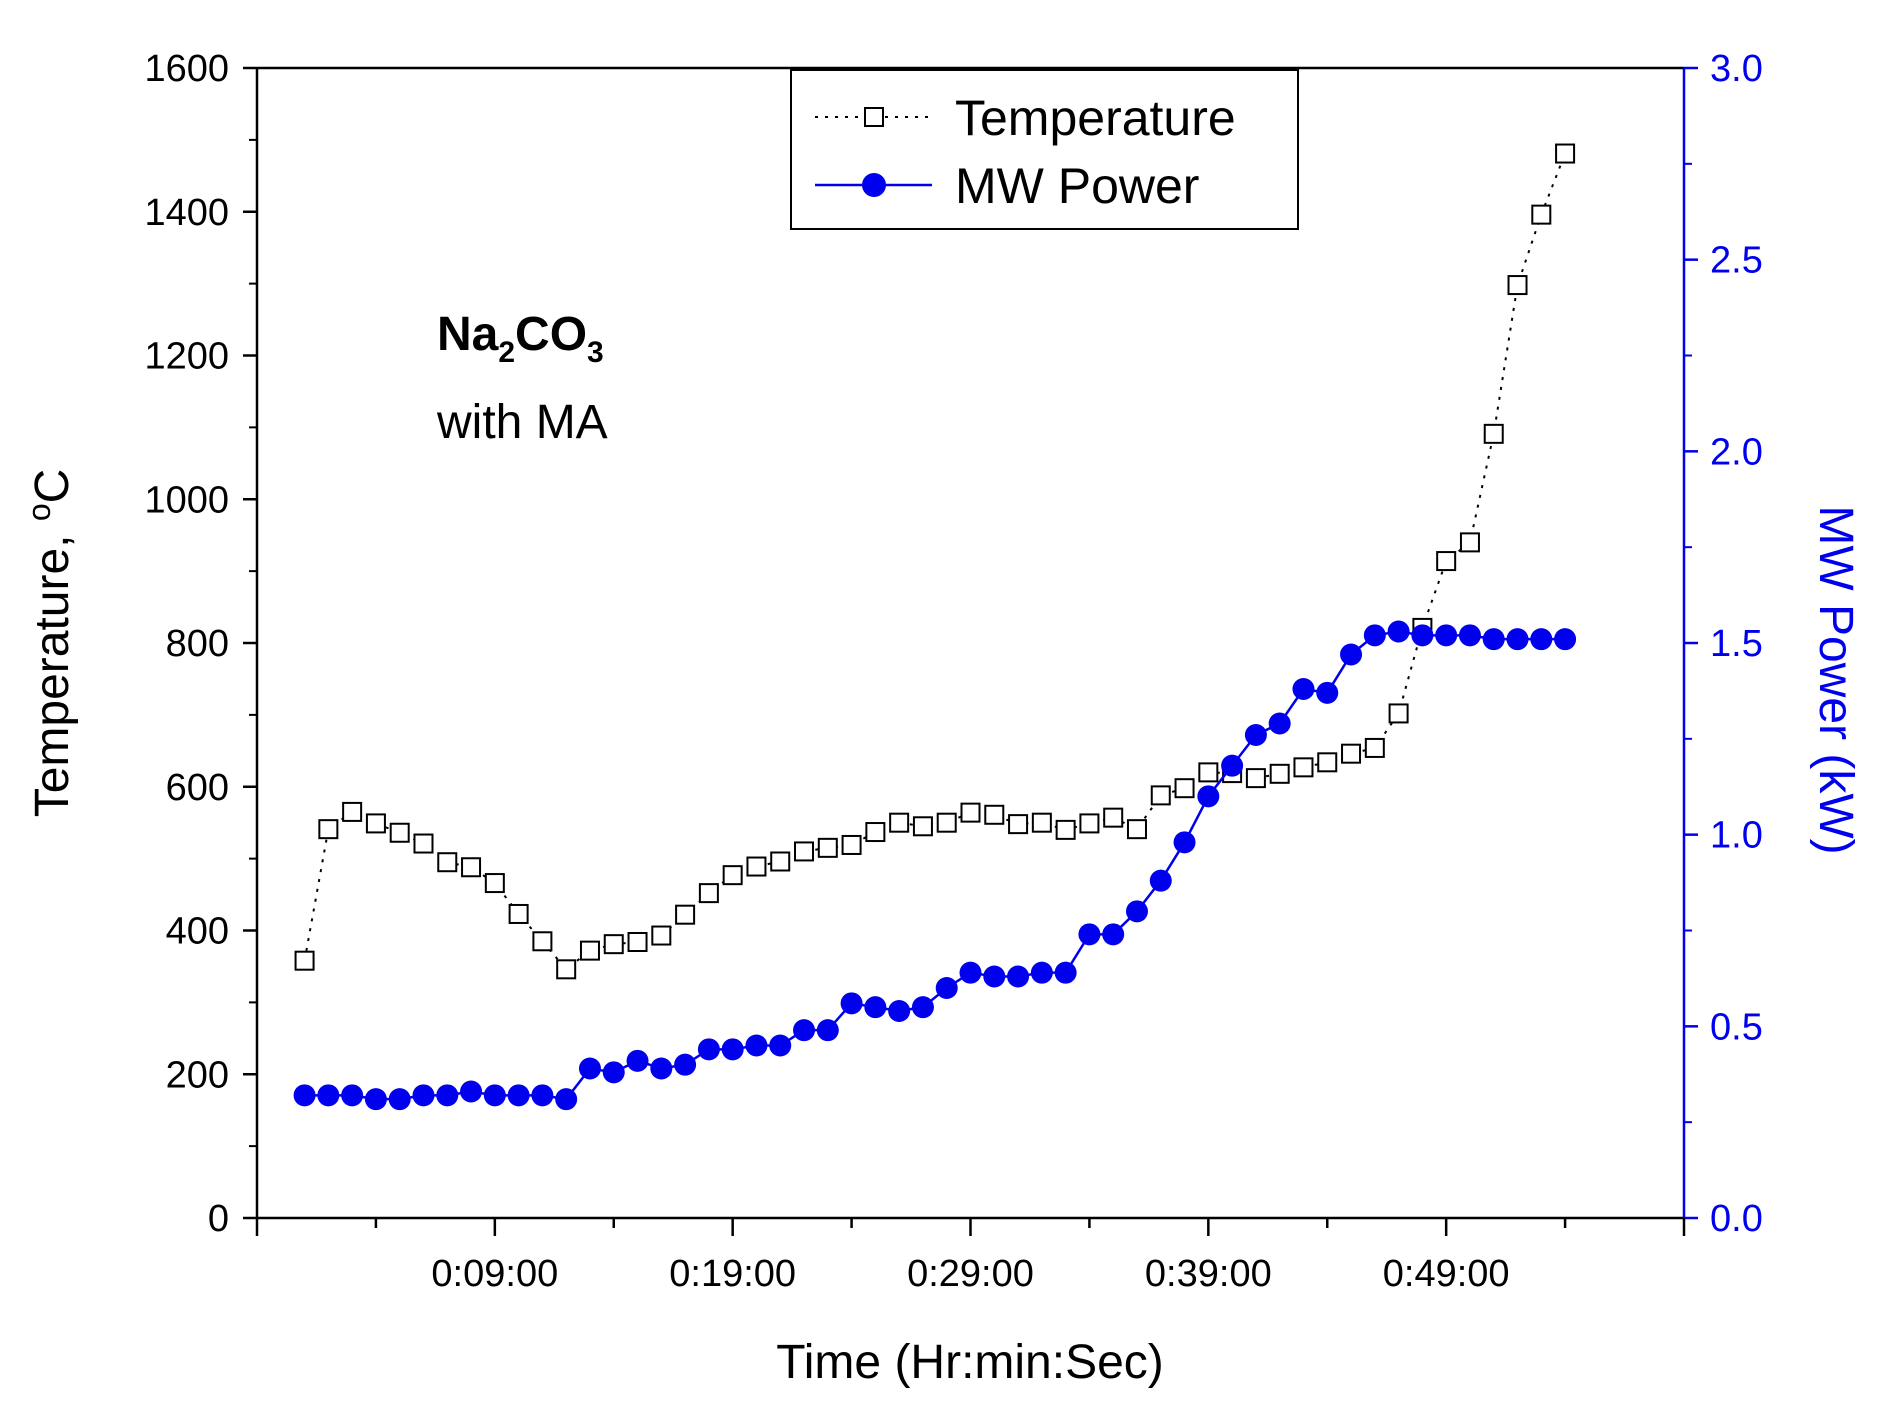 The width and height of the screenshot is (1878, 1403). I want to click on legend-box, so click(1044, 149).